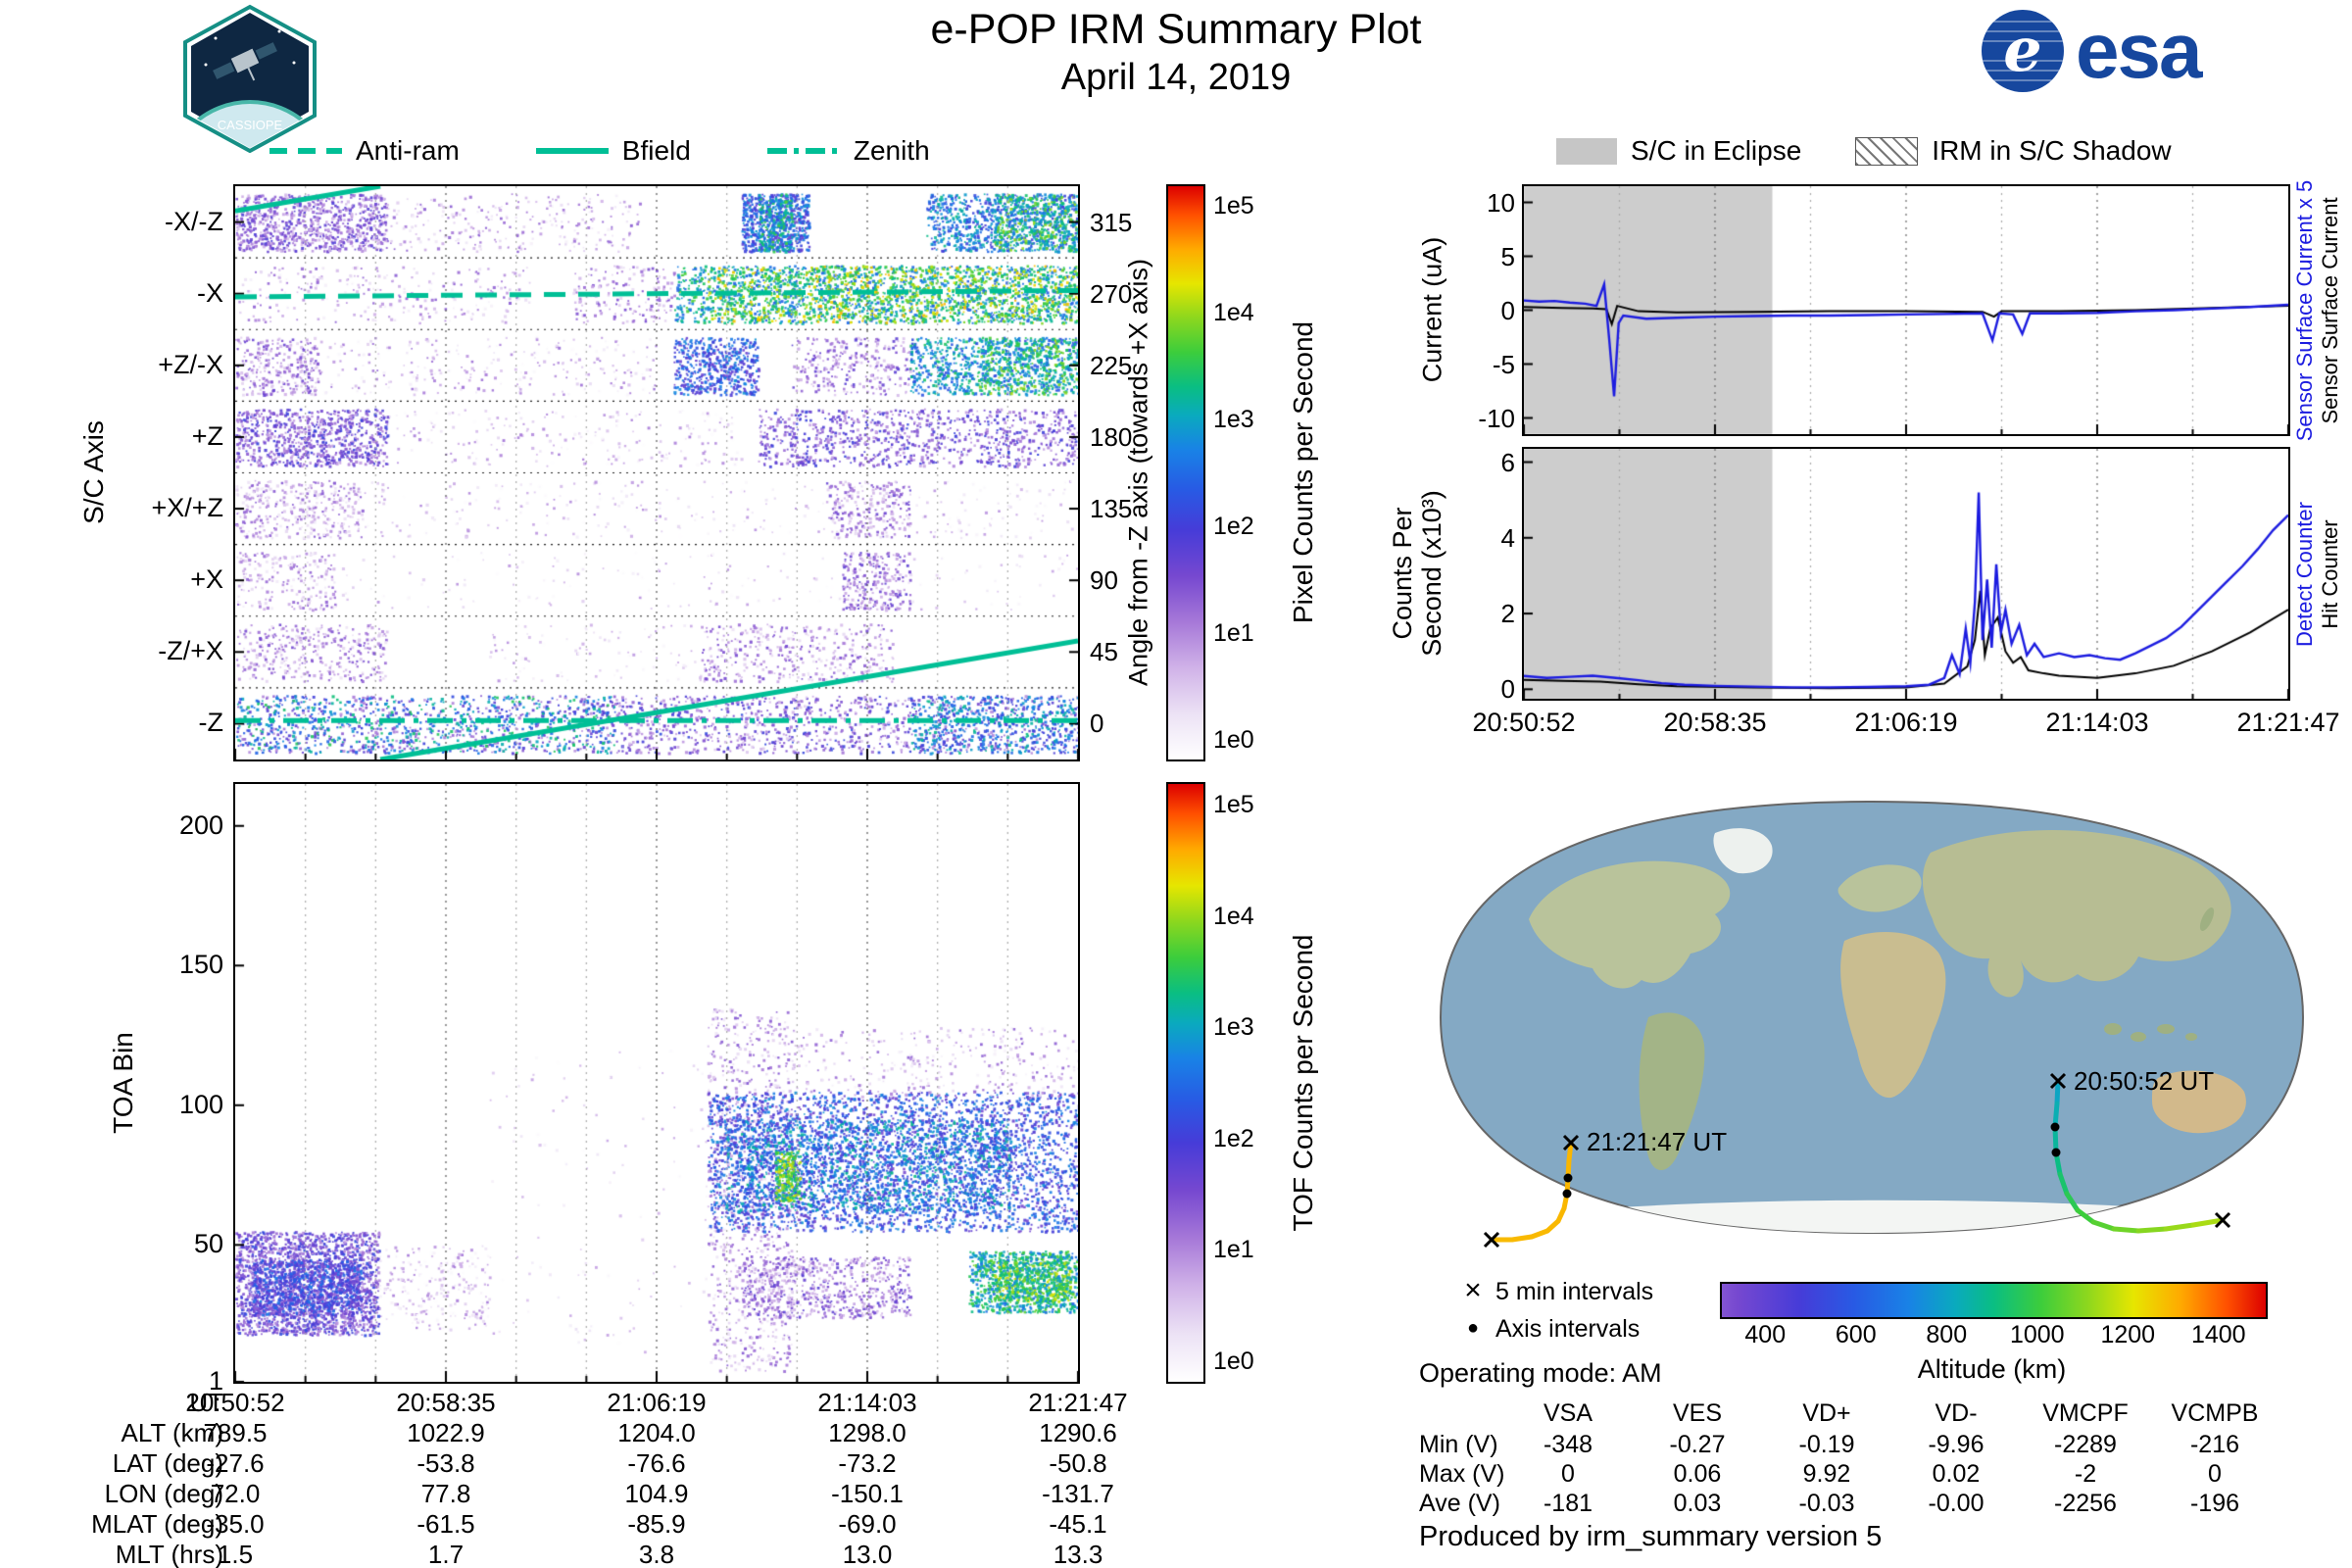 Image resolution: width=2352 pixels, height=1568 pixels. Describe the element at coordinates (1826, 1474) in the screenshot. I see `voltage-value: 9.92` at that location.